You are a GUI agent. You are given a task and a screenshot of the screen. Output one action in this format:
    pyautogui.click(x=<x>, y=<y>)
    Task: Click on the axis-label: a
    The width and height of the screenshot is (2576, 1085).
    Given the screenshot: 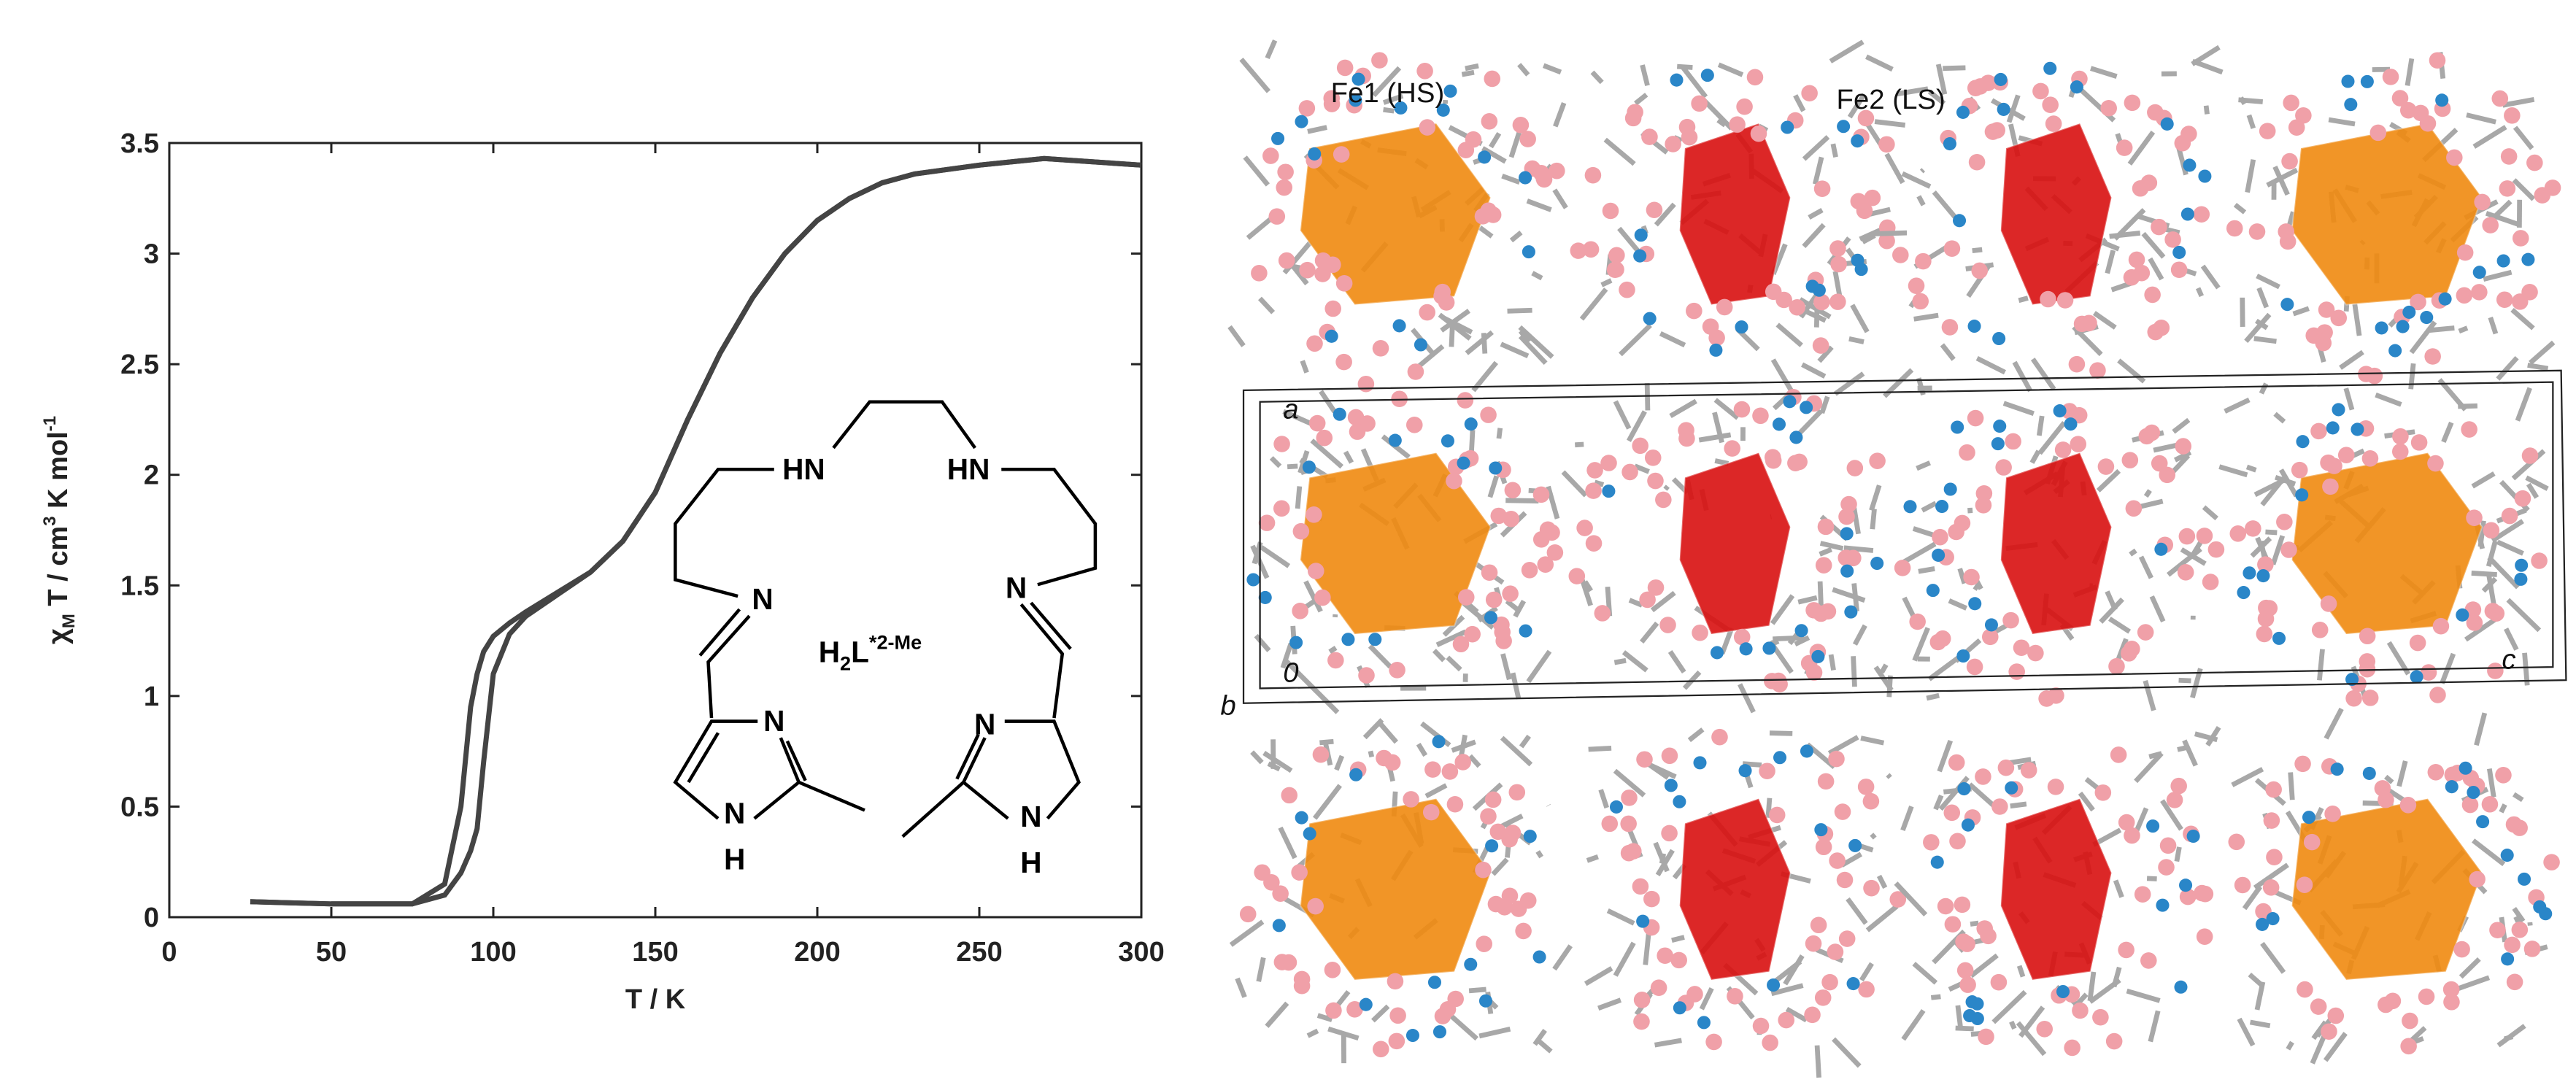 What is the action you would take?
    pyautogui.click(x=1290, y=409)
    